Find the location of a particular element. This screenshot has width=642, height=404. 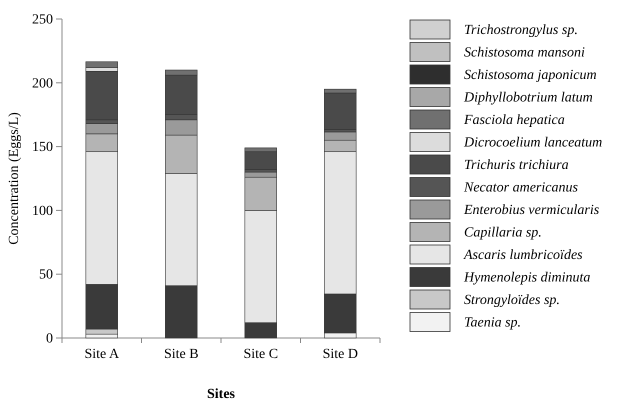

y-tick-label: 0 is located at coordinates (49, 338).